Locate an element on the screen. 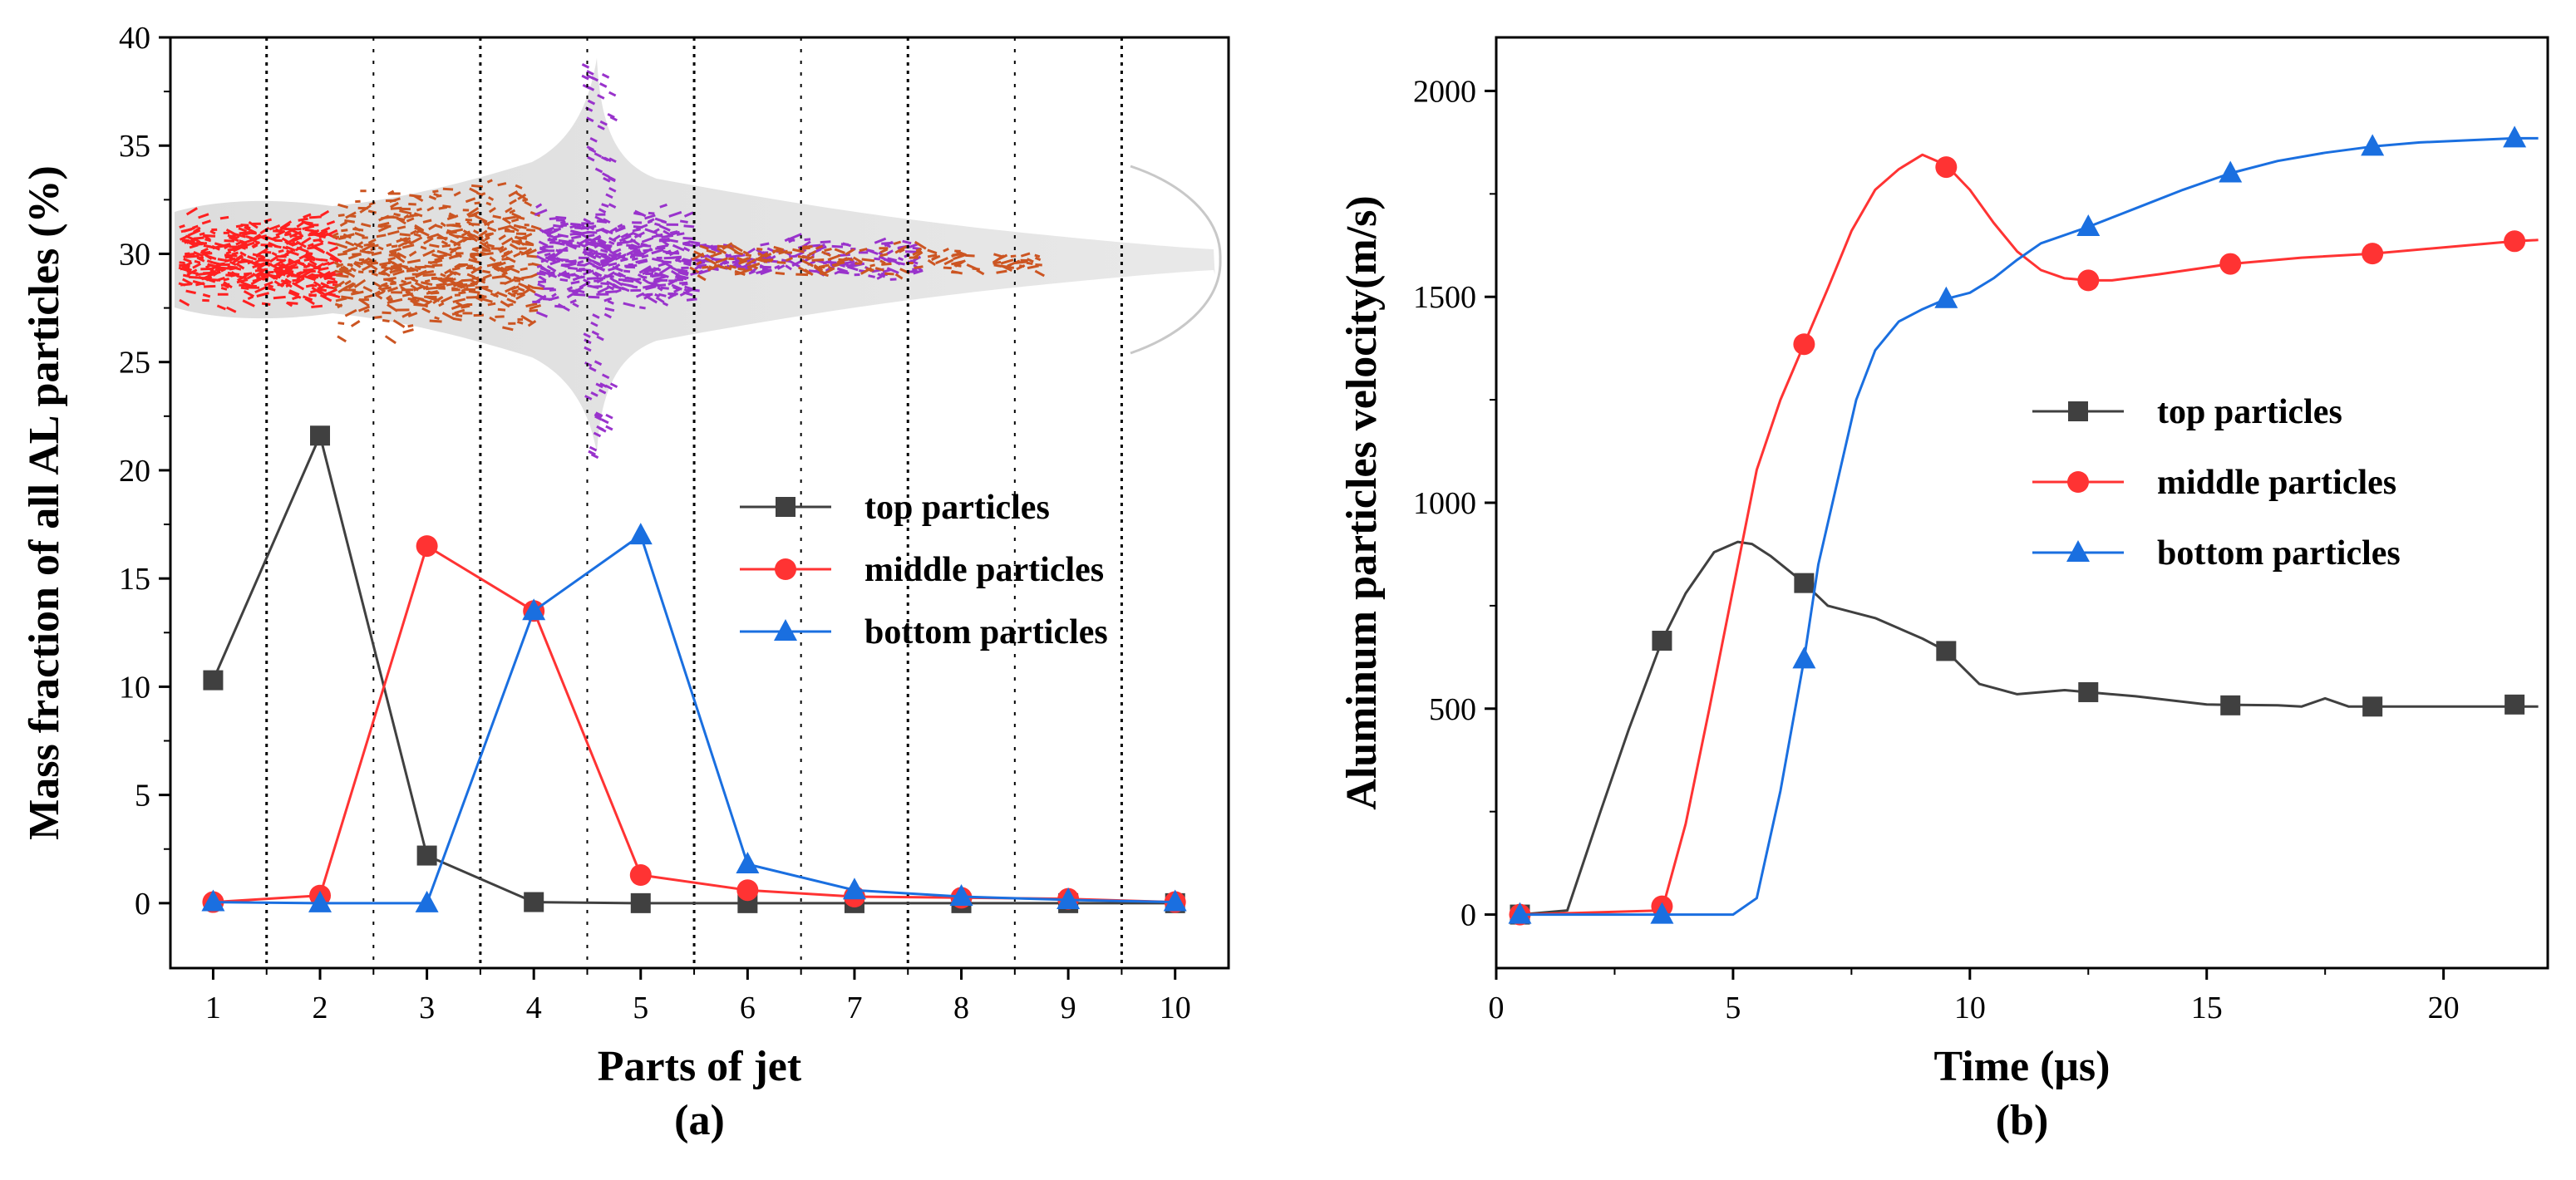 The image size is (2576, 1180). y-axis-label-a: Mass fraction of all AL particles (%) is located at coordinates (44, 502).